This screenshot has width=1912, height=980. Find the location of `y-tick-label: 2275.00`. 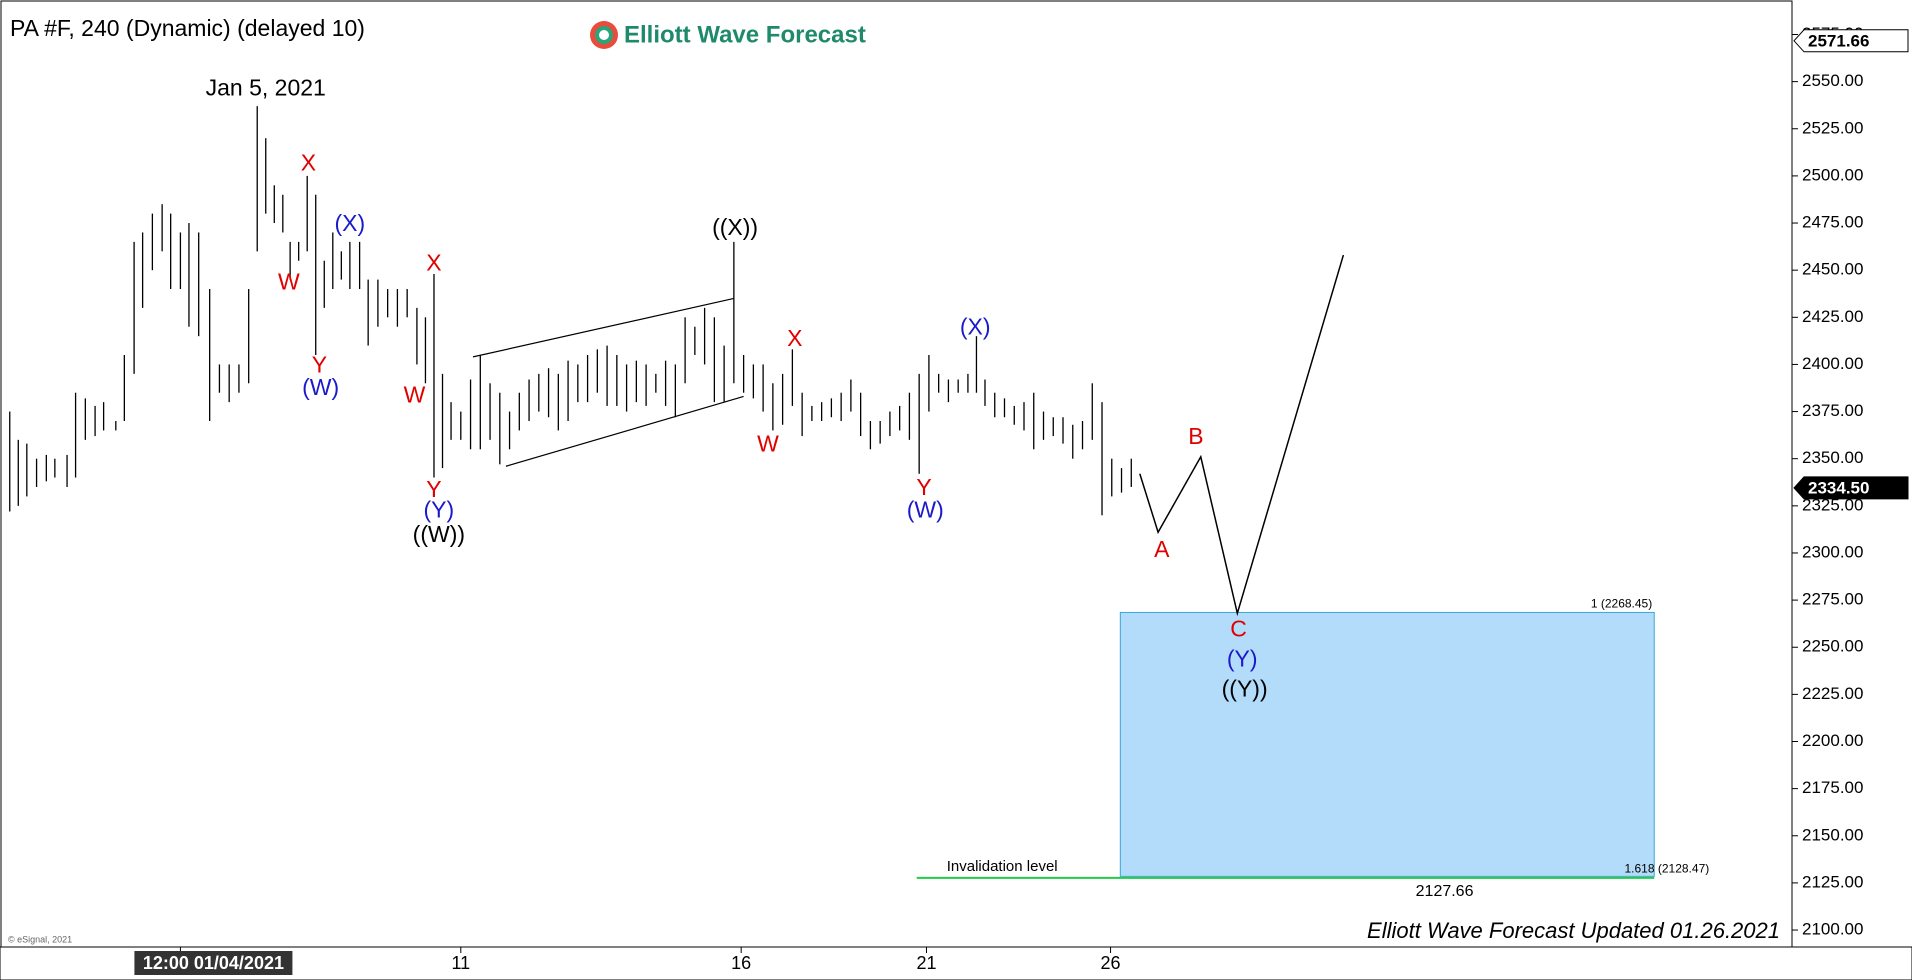

y-tick-label: 2275.00 is located at coordinates (1832, 599).